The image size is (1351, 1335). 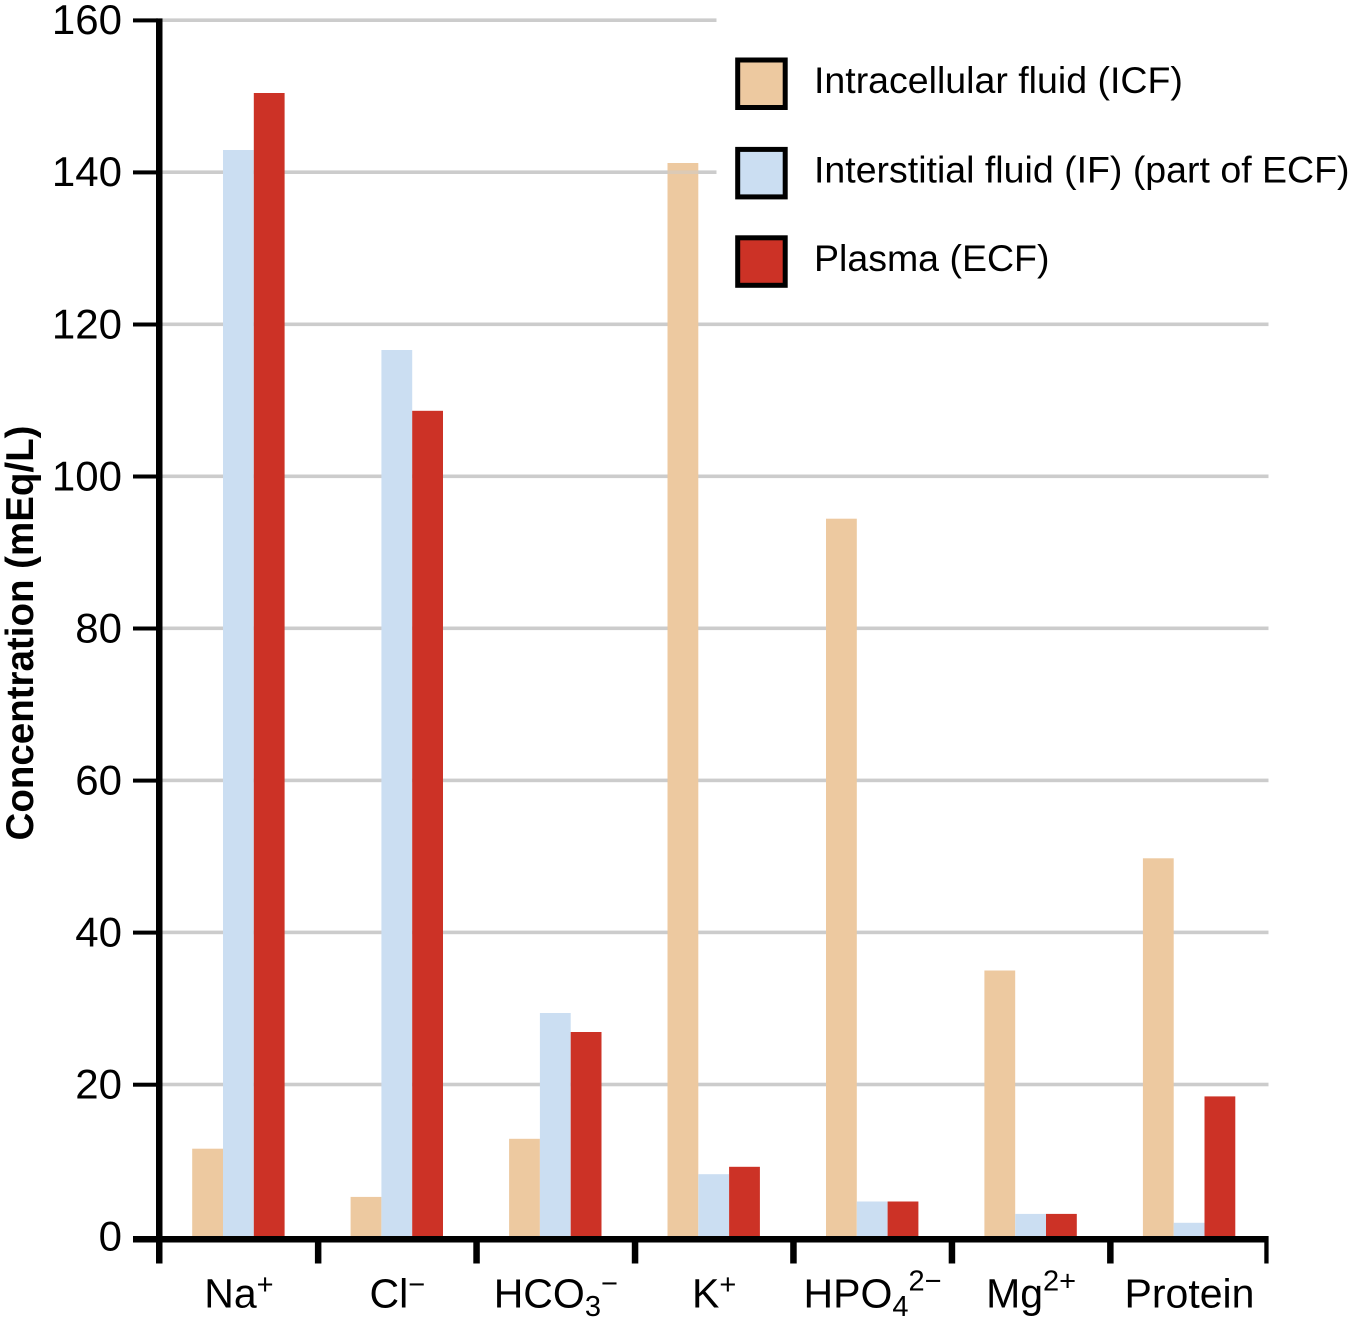 I want to click on svg-text:Interstitial fluid (IF) (part: Interstitial fluid (IF) (part of ECF), so click(x=1082, y=170).